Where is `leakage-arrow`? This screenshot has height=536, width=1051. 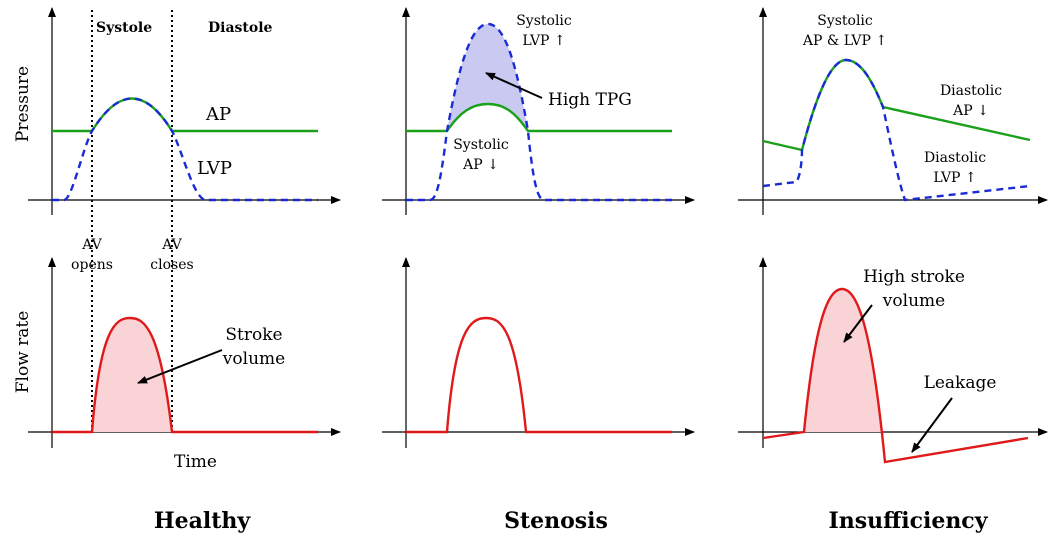
leakage-arrow is located at coordinates (932, 425).